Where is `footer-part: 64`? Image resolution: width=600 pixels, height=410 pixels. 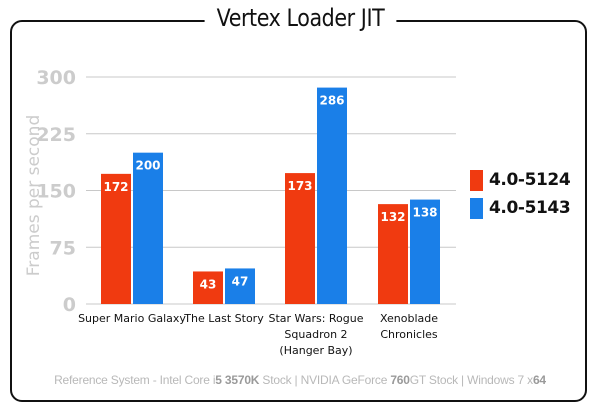
footer-part: 64 is located at coordinates (539, 380).